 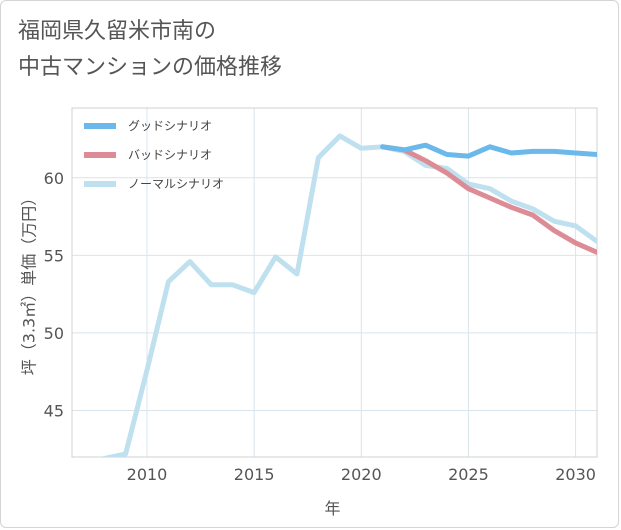 What do you see at coordinates (170, 155) in the screenshot?
I see `legend-label-1: バッドシナリオ` at bounding box center [170, 155].